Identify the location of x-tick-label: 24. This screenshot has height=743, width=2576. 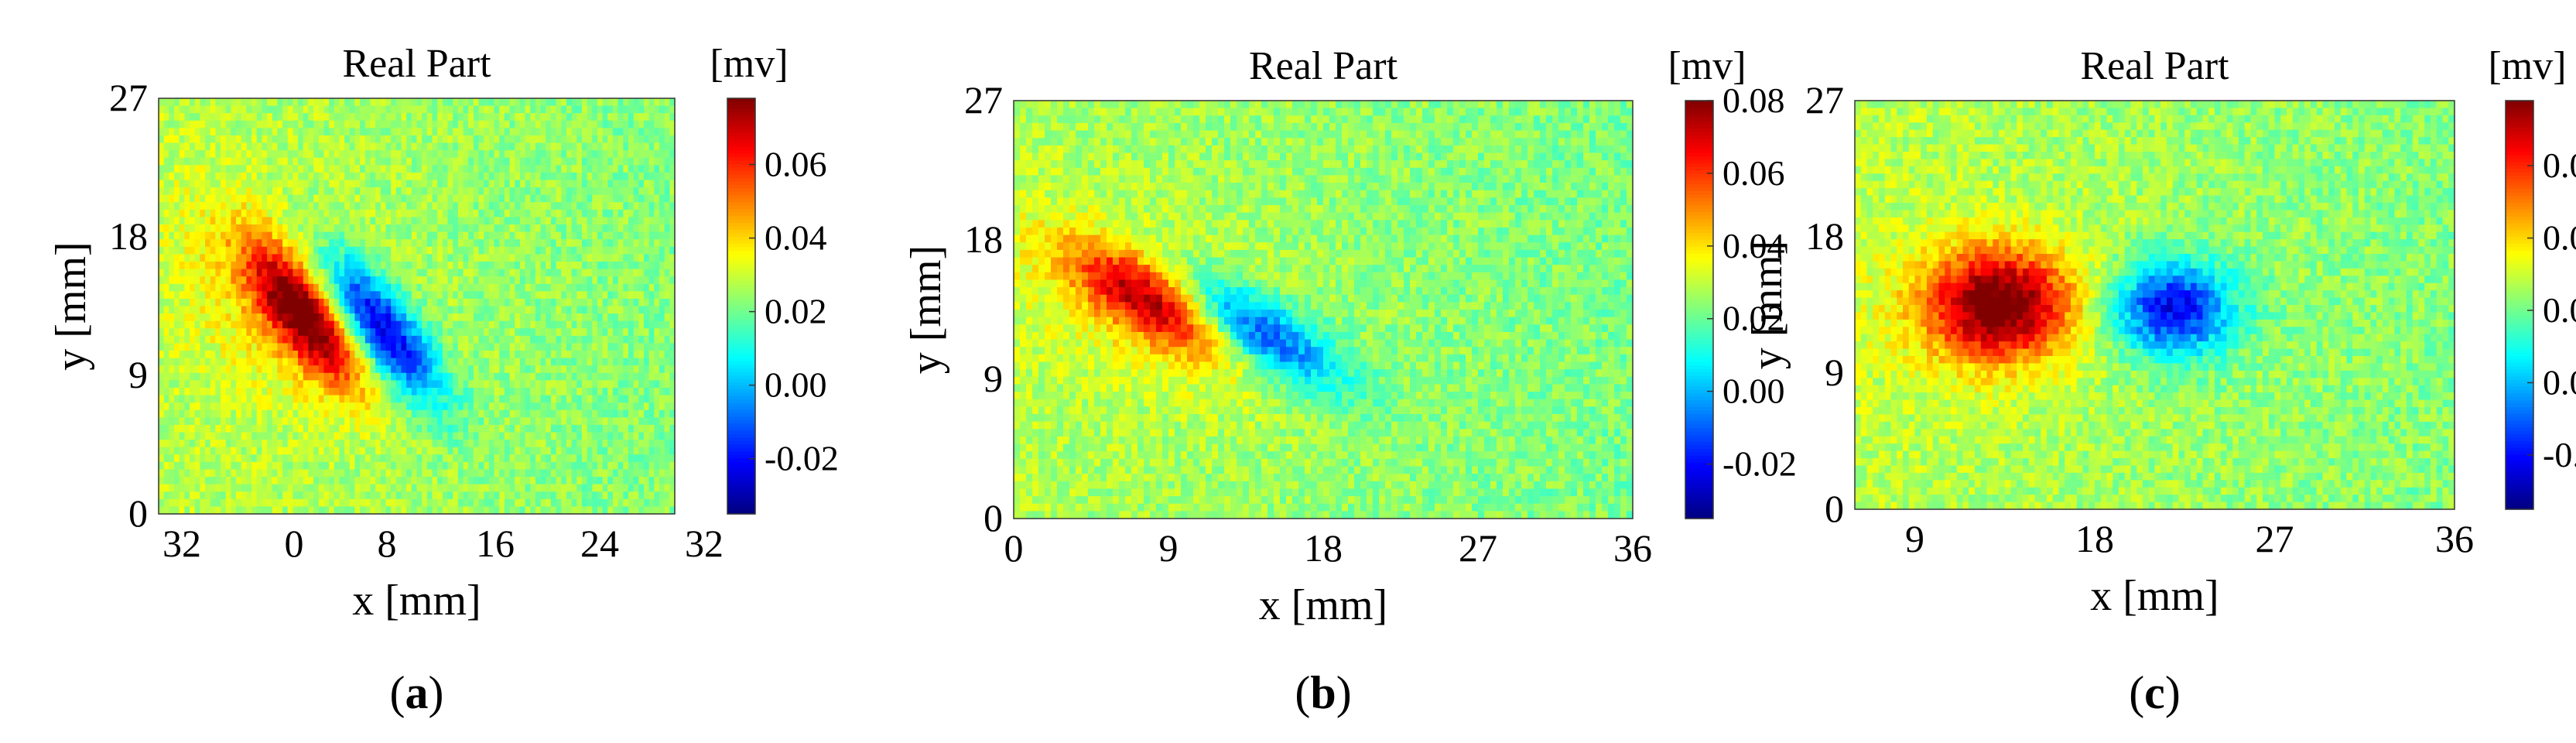
(599, 543).